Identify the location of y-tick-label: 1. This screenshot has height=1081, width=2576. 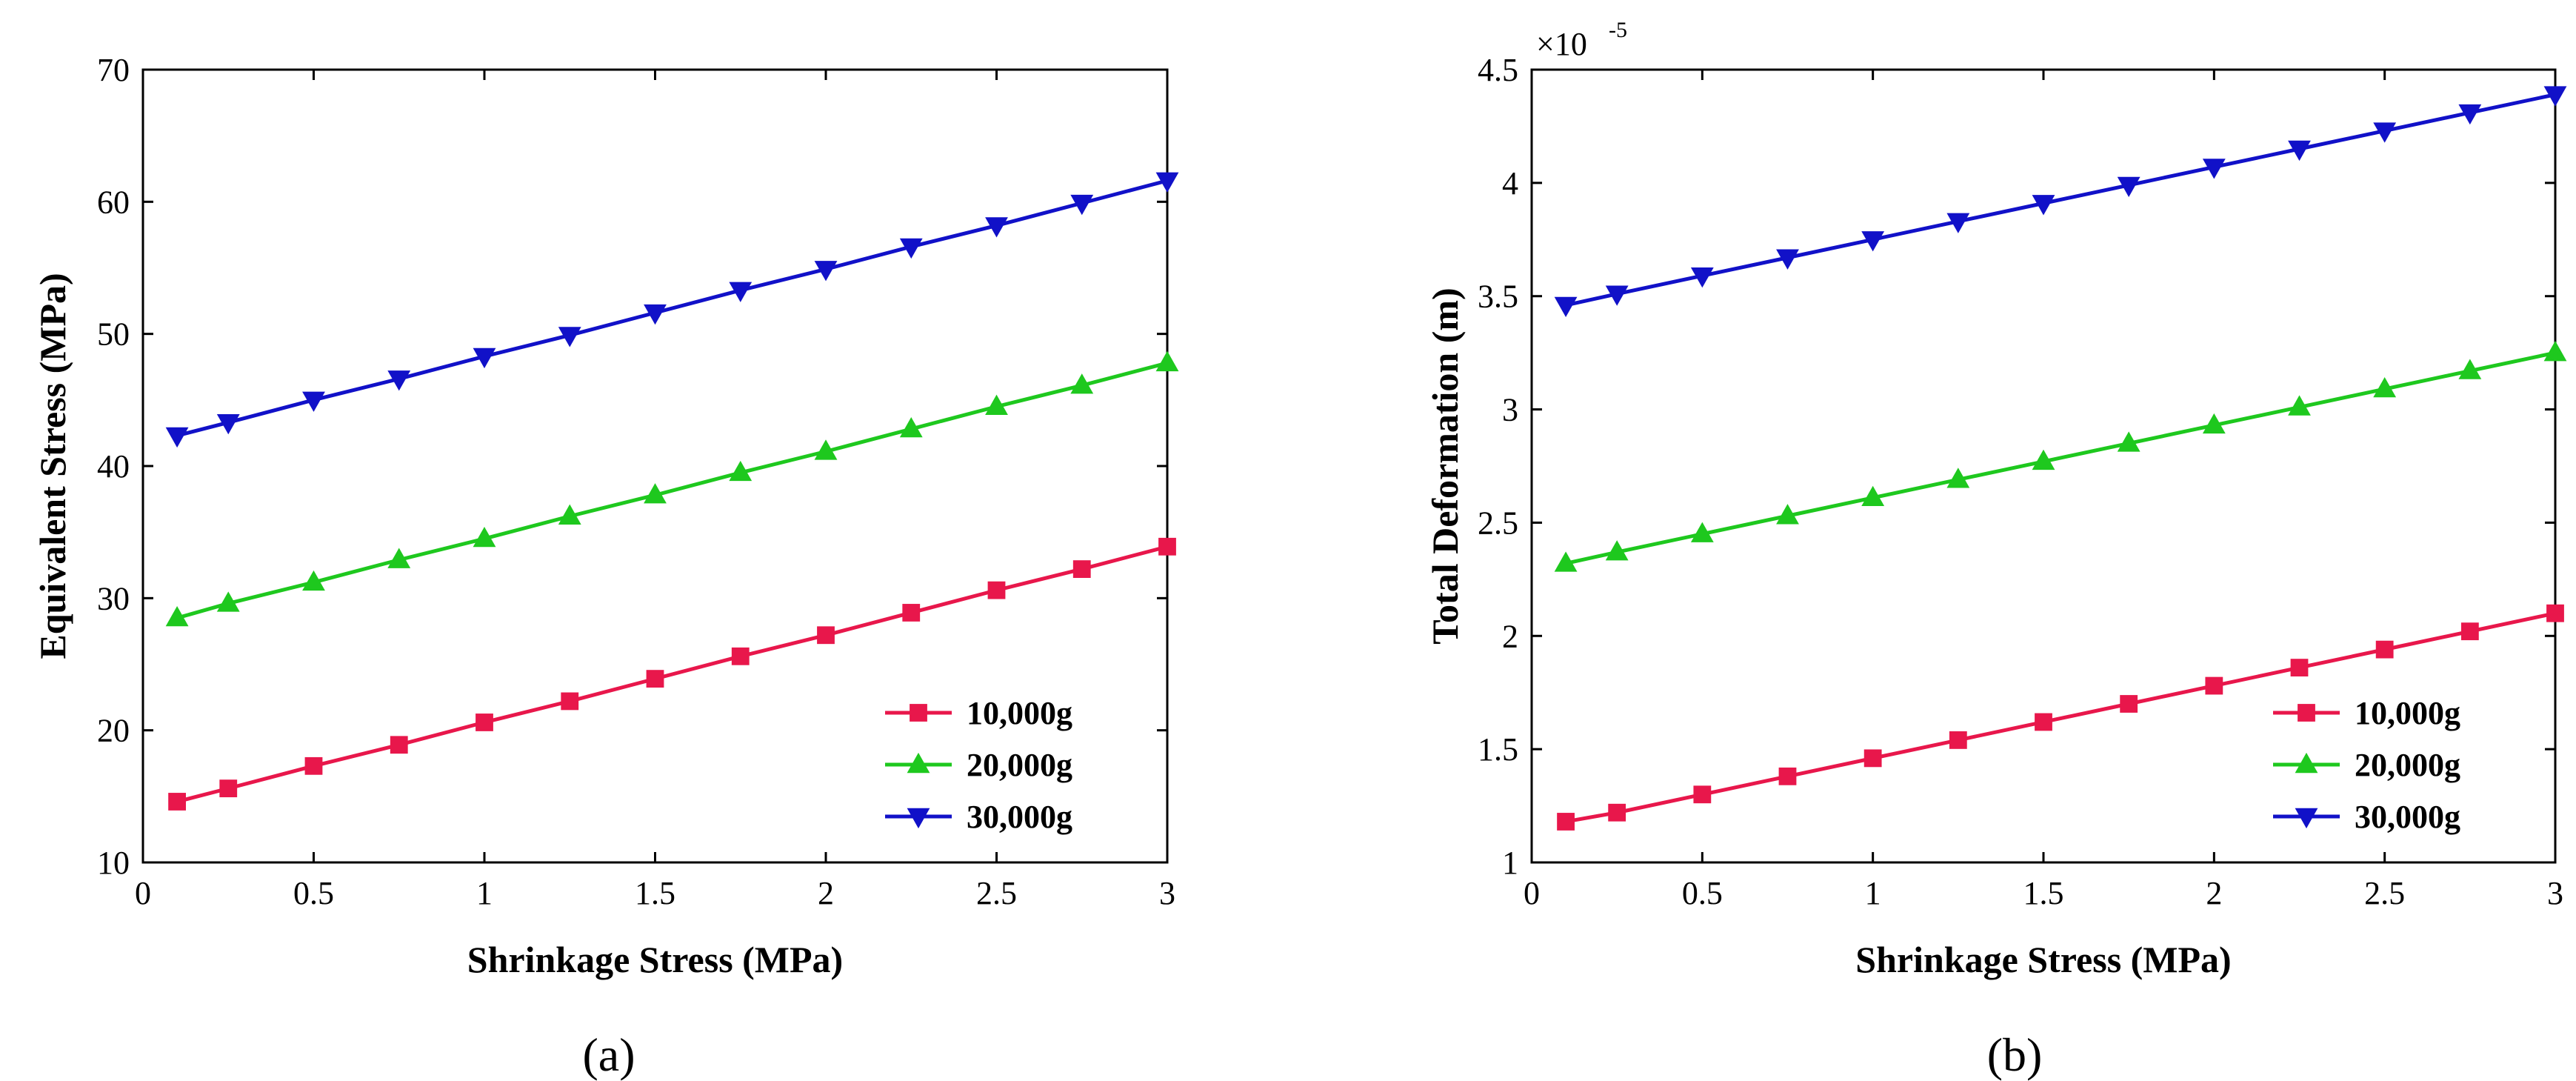
(1510, 863).